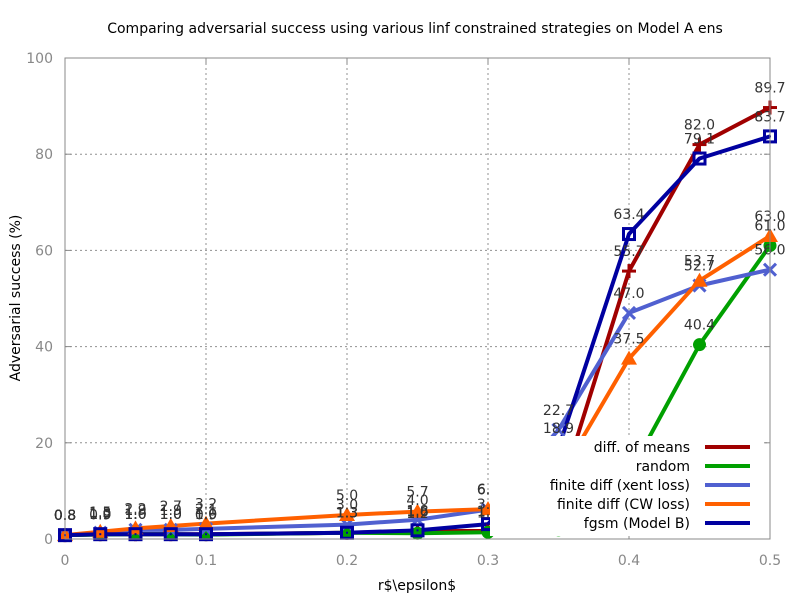  What do you see at coordinates (206, 505) in the screenshot?
I see `data-label: 3.2` at bounding box center [206, 505].